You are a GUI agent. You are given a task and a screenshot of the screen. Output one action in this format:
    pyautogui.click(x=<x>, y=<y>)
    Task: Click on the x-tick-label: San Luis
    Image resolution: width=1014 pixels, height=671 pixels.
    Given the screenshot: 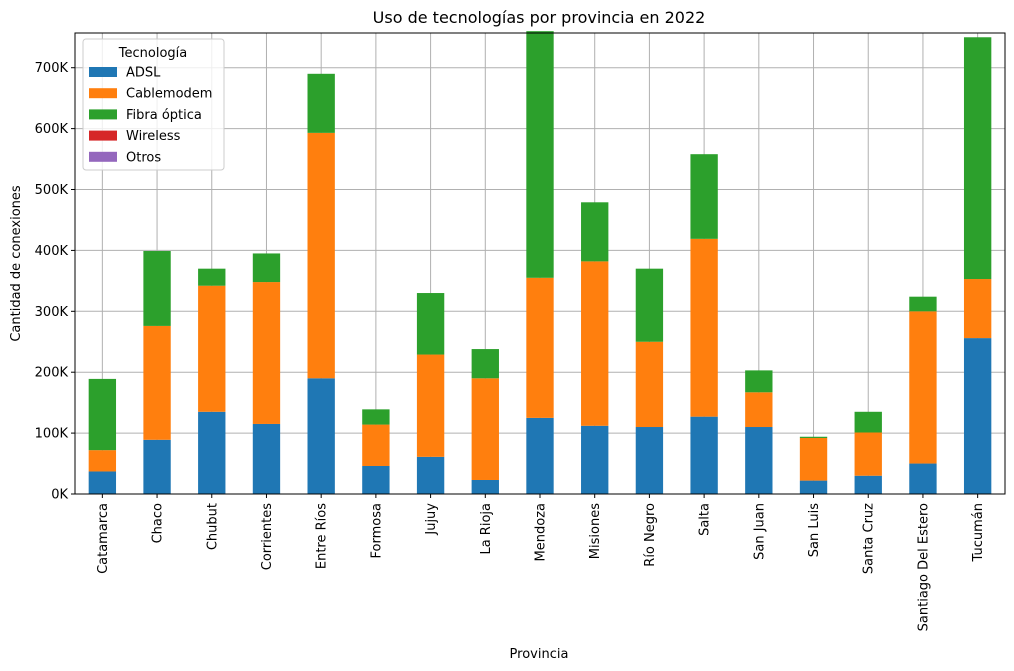 What is the action you would take?
    pyautogui.click(x=814, y=530)
    